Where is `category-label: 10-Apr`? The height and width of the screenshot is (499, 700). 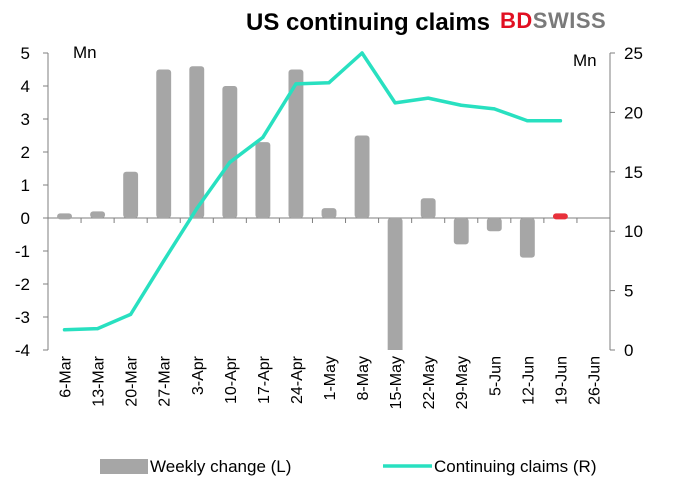
category-label: 10-Apr is located at coordinates (231, 379).